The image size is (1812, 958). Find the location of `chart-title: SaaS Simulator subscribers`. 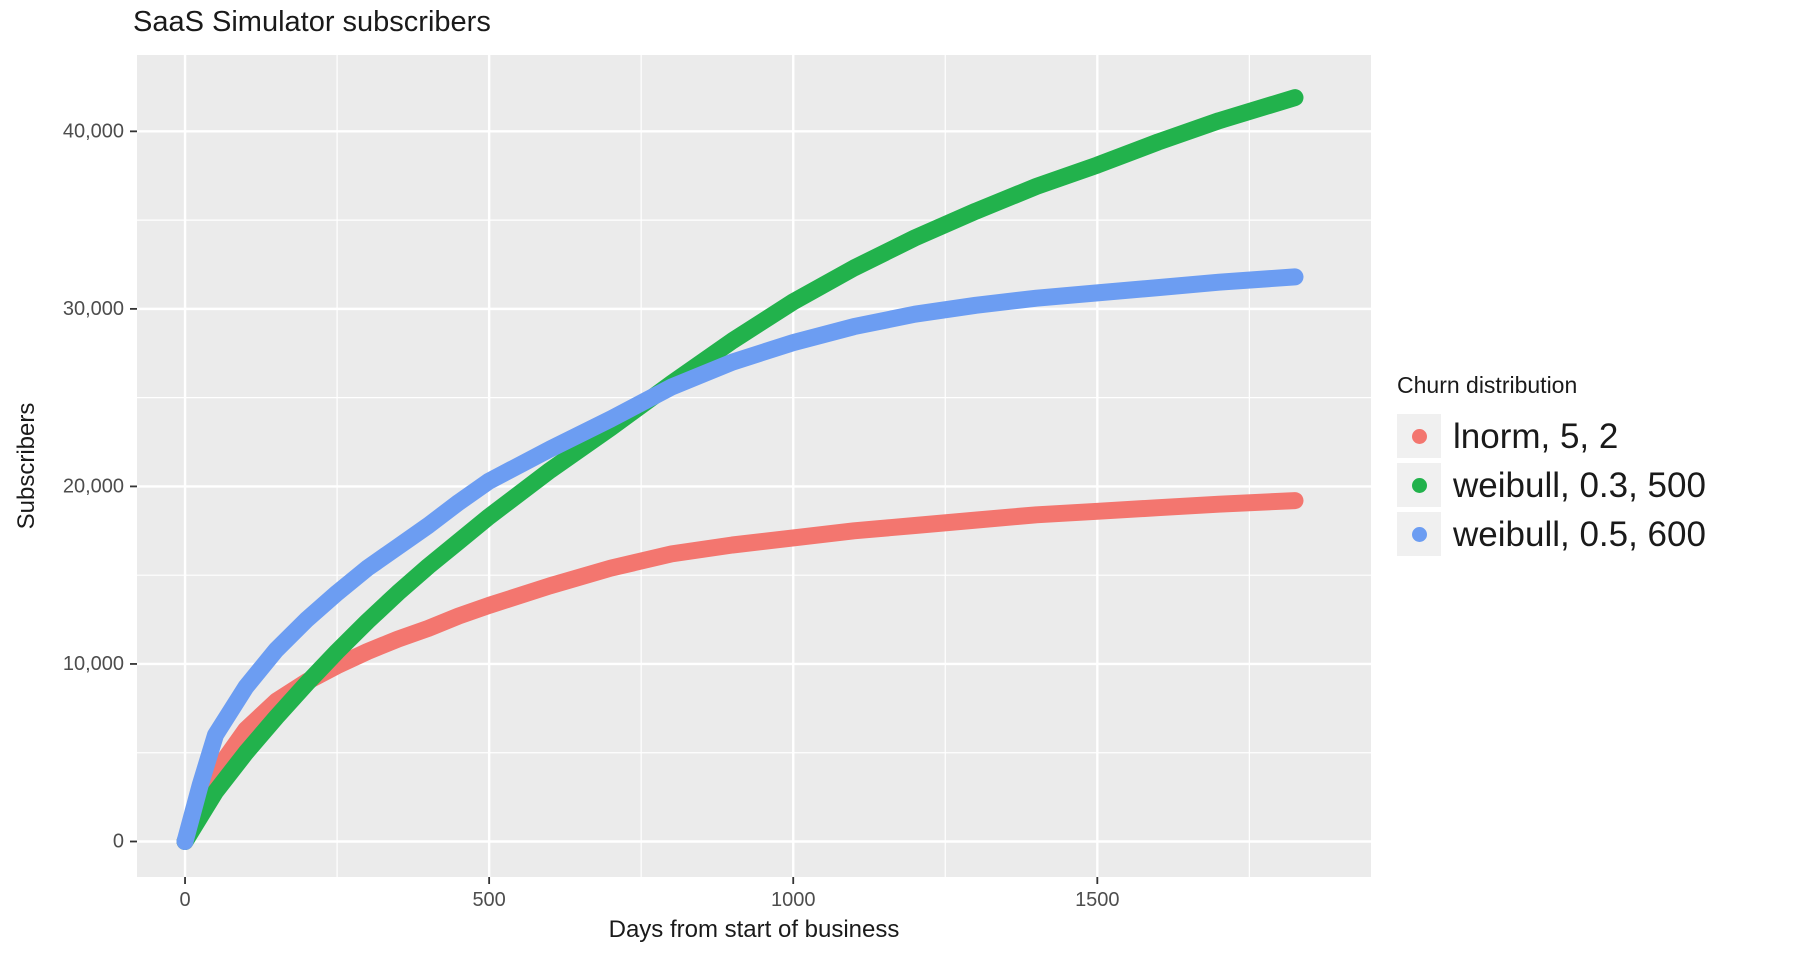

chart-title: SaaS Simulator subscribers is located at coordinates (312, 22).